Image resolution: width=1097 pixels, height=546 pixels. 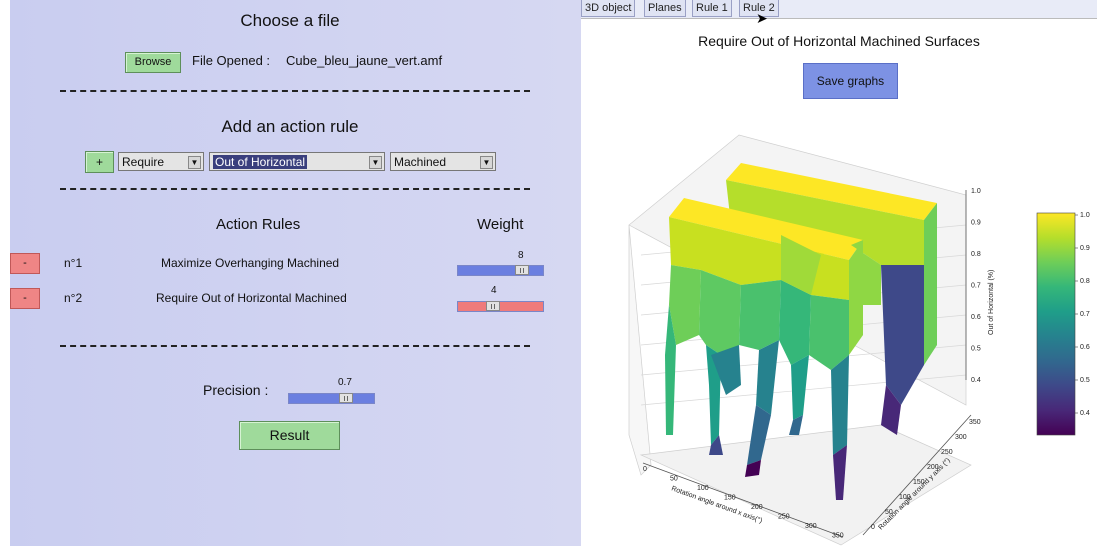 I want to click on precision-slider, so click(x=331, y=398).